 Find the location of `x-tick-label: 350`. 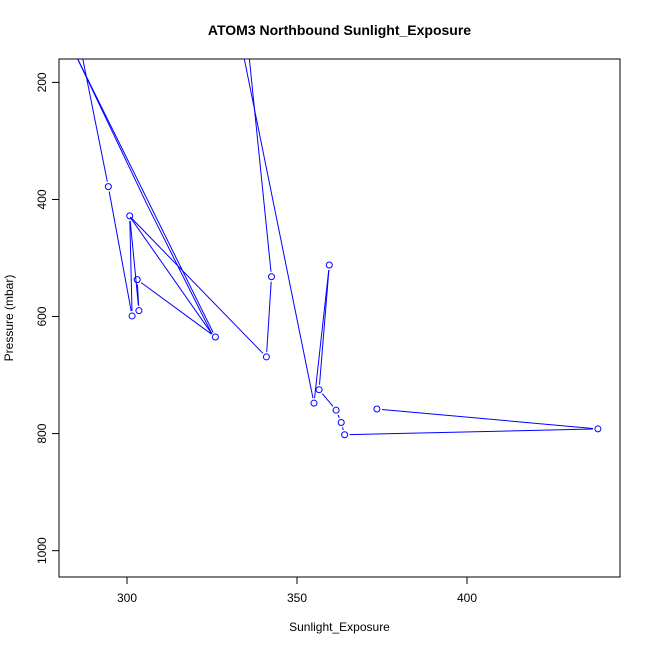

x-tick-label: 350 is located at coordinates (297, 598).